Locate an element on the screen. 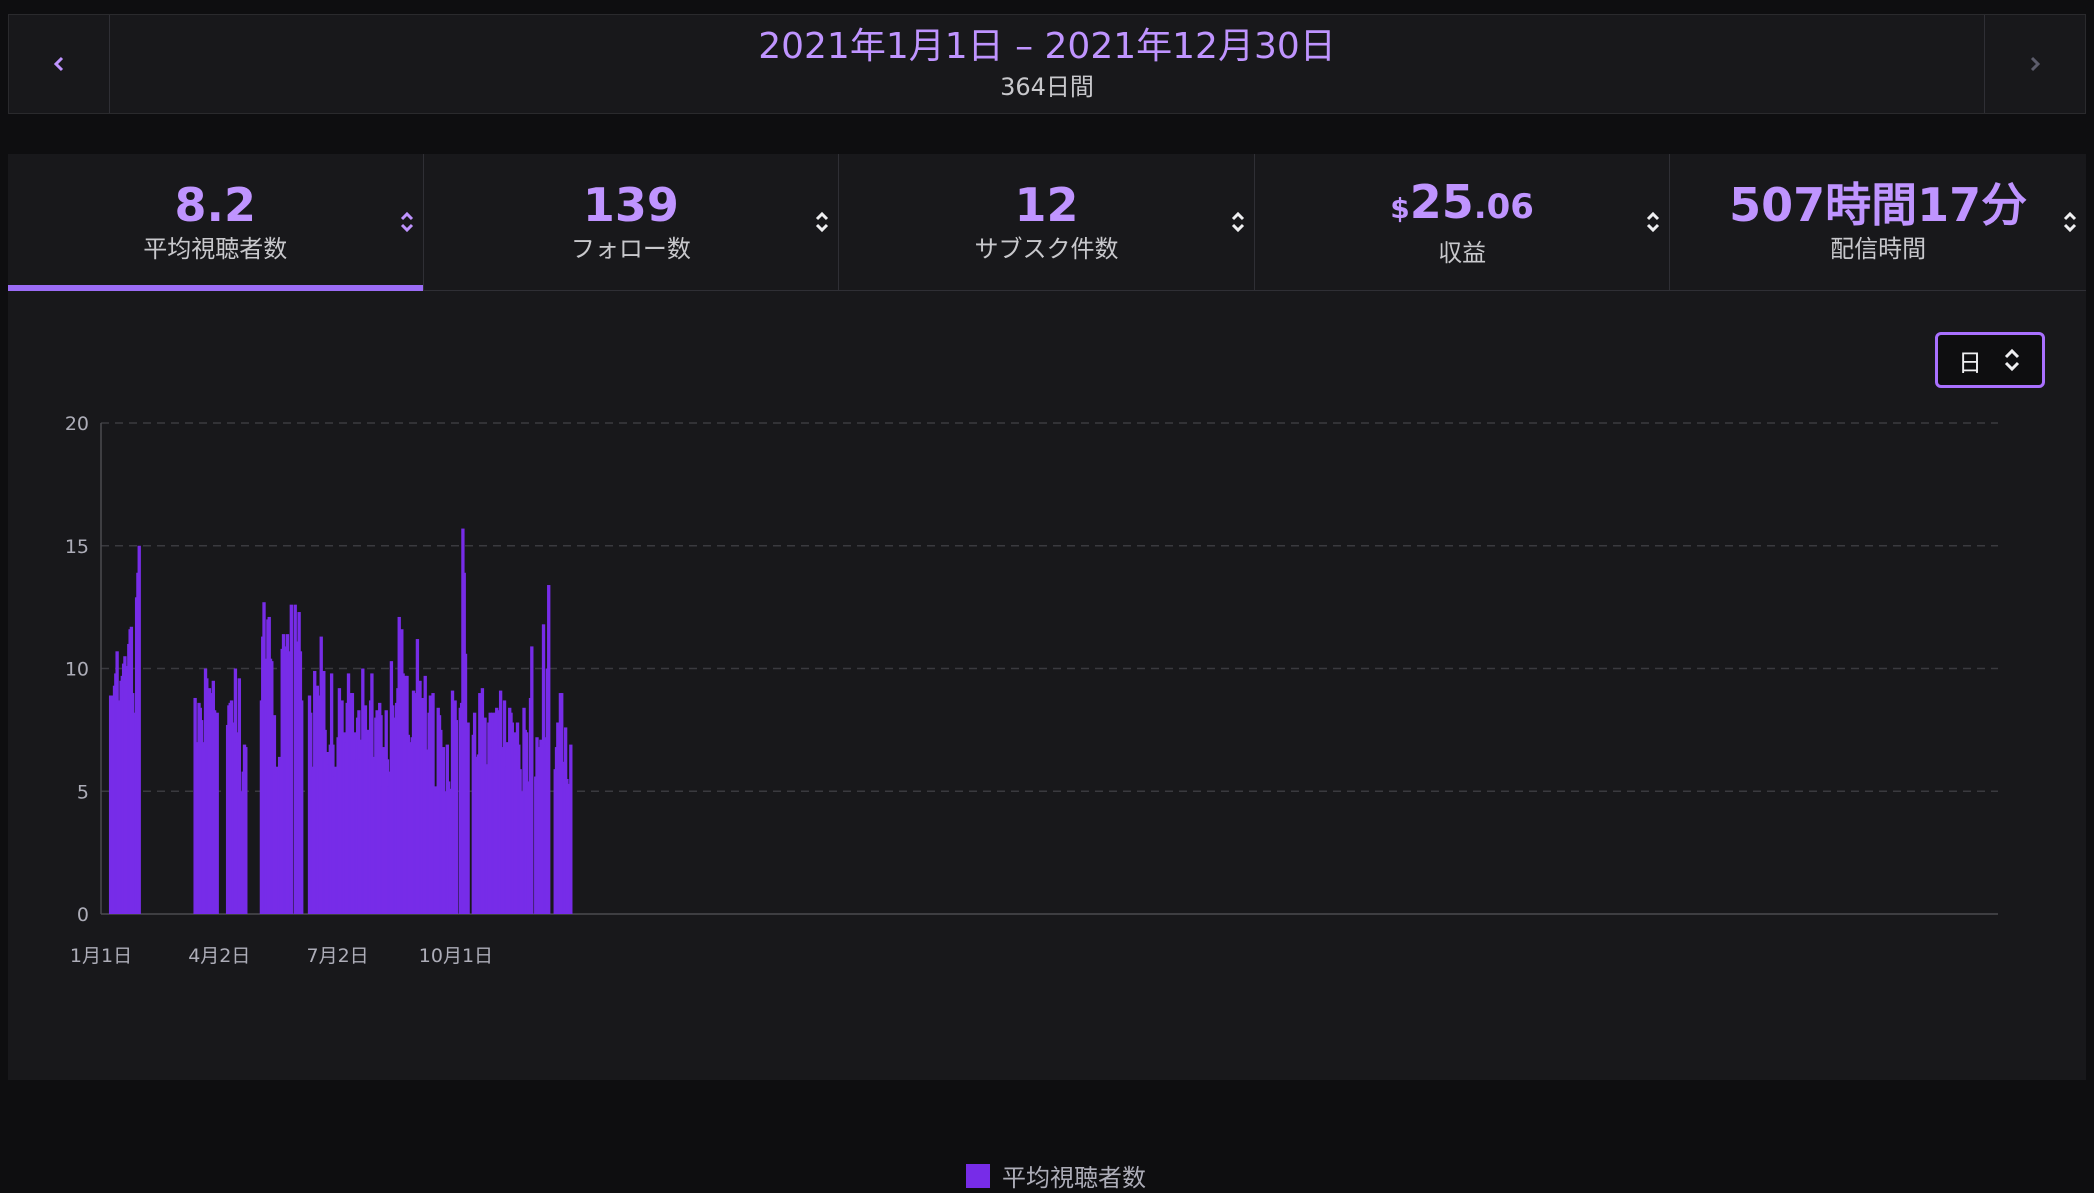 Image resolution: width=2094 pixels, height=1193 pixels. sort-chevrons-icon is located at coordinates (2012, 360).